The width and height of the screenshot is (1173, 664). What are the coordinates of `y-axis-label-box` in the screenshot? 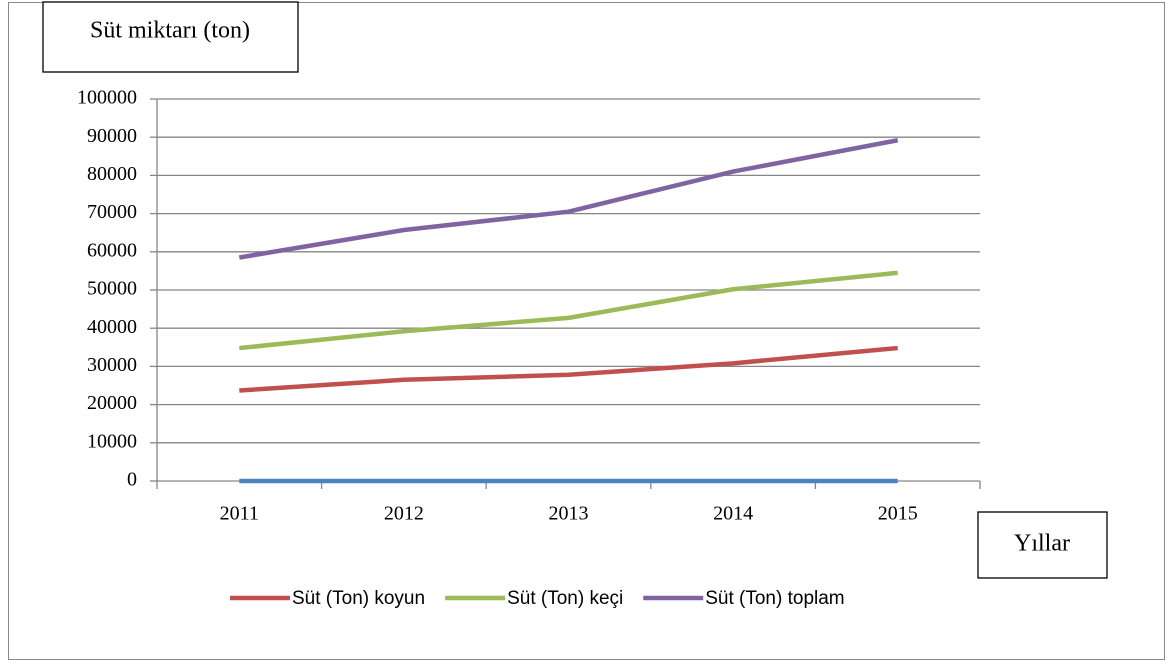 It's located at (170, 37).